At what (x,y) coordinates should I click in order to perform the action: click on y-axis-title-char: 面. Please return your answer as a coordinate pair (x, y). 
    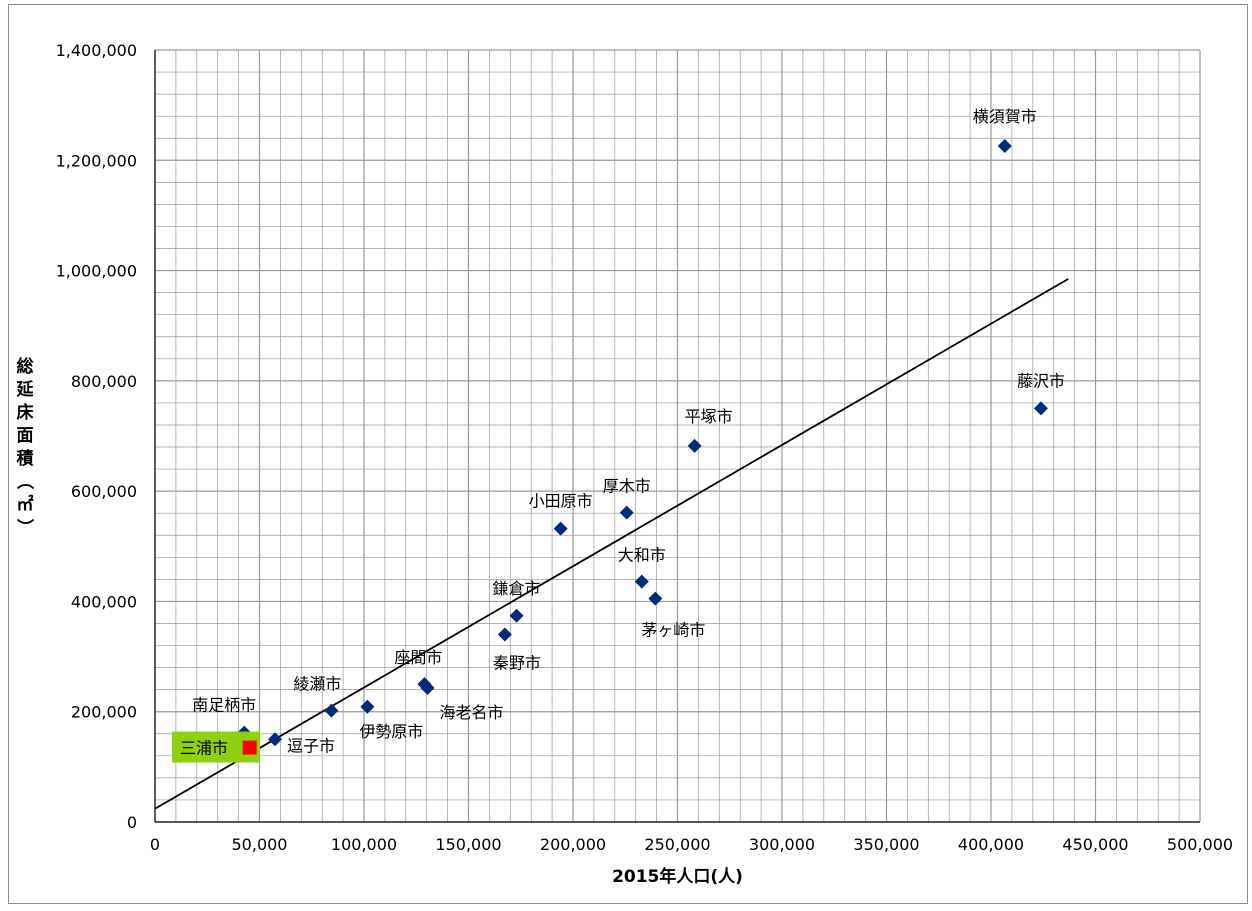
    Looking at the image, I should click on (25, 436).